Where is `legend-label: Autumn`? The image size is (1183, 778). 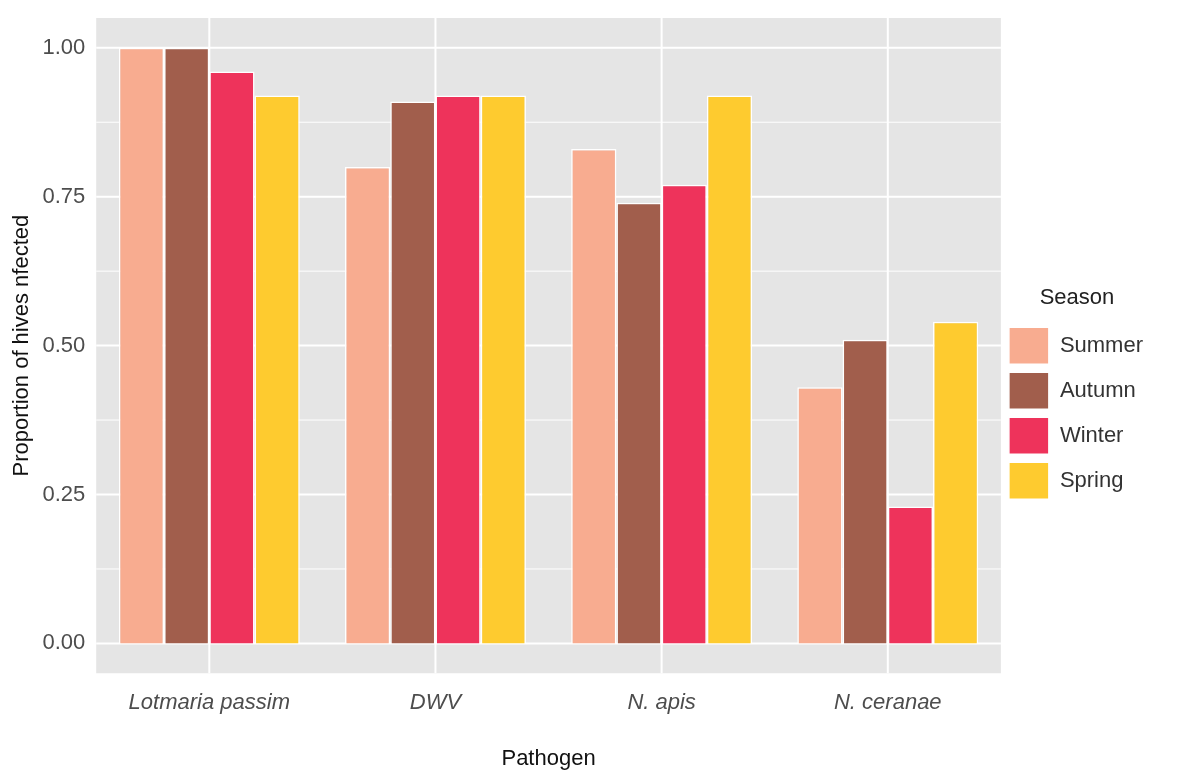 legend-label: Autumn is located at coordinates (1097, 389).